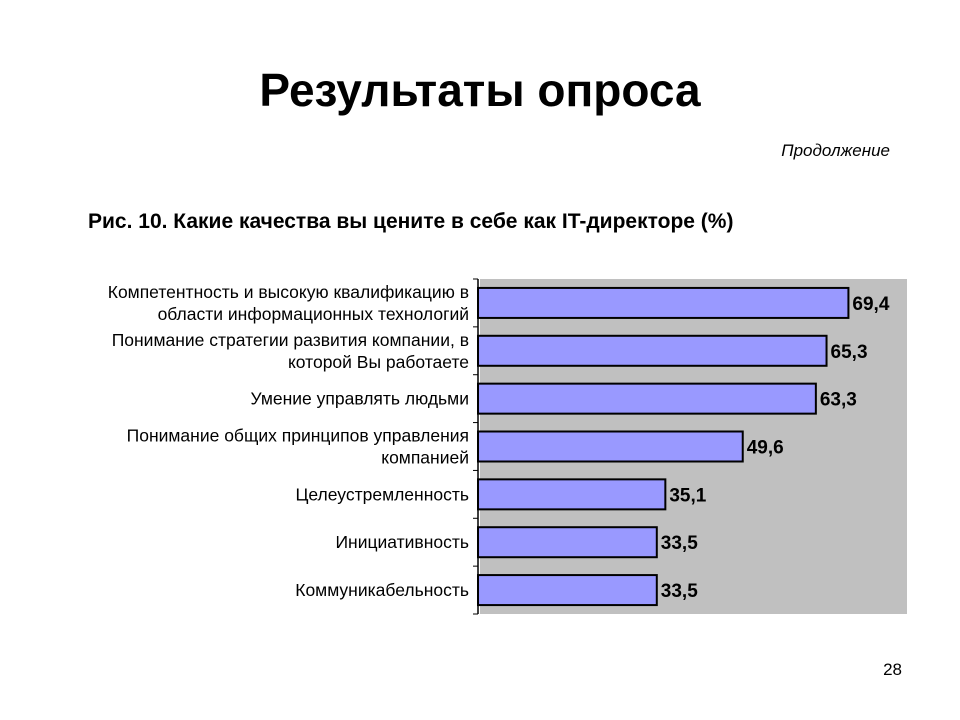  What do you see at coordinates (425, 458) in the screenshot?
I see `category-label: компанией` at bounding box center [425, 458].